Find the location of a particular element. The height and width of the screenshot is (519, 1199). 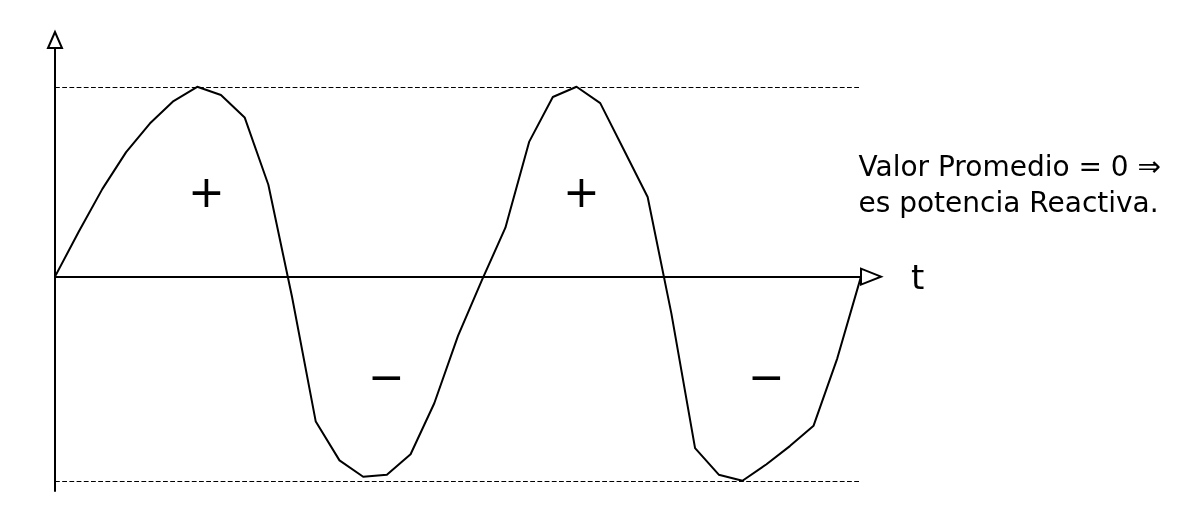

x-axis-title: t is located at coordinates (918, 276).